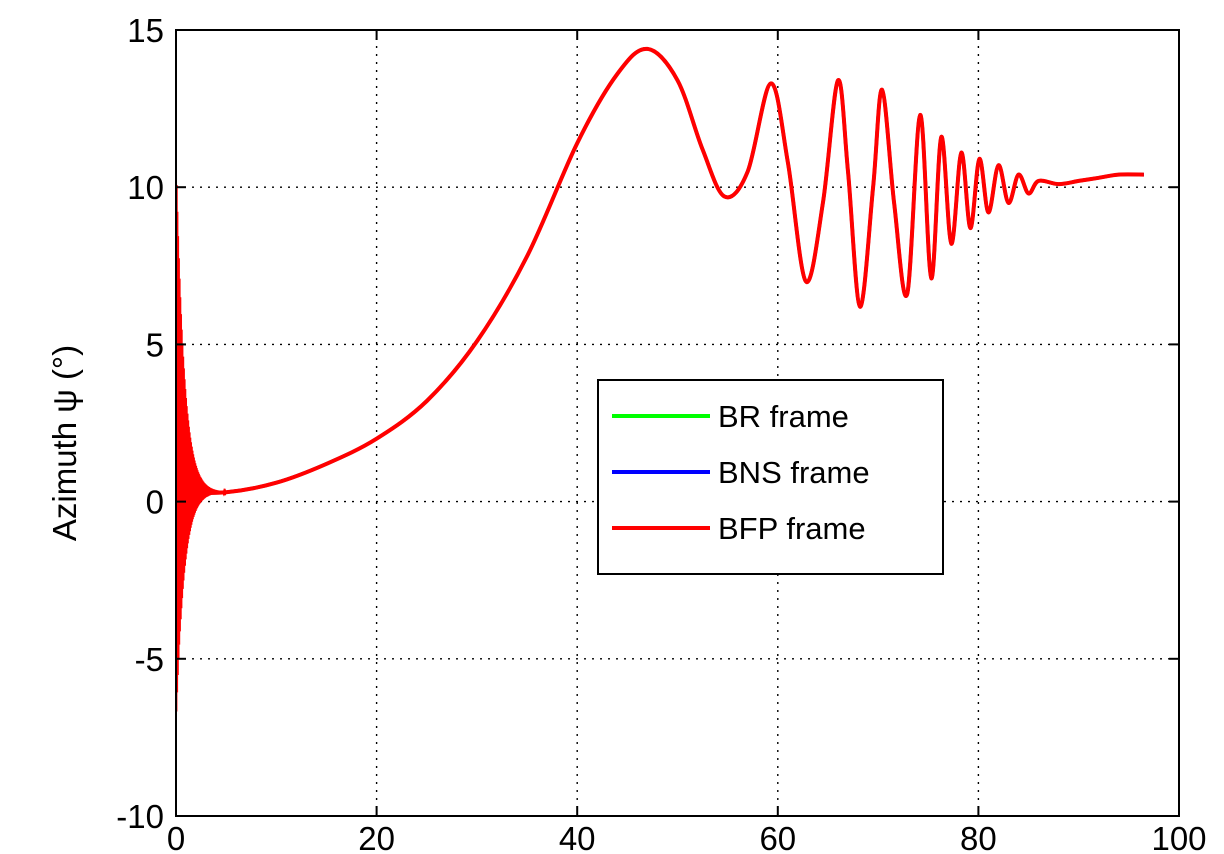 This screenshot has height=854, width=1224. I want to click on legend: BR frame BNS frame BFP frame, so click(770, 477).